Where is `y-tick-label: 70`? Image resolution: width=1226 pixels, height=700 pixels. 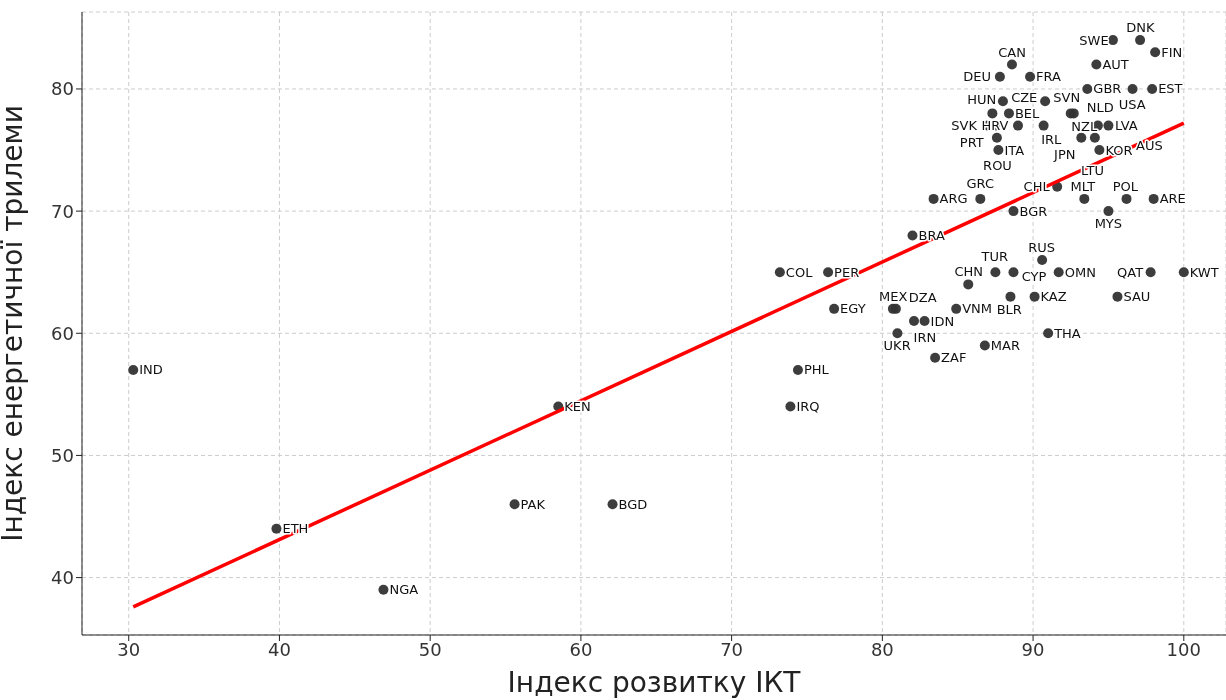
y-tick-label: 70 is located at coordinates (62, 211).